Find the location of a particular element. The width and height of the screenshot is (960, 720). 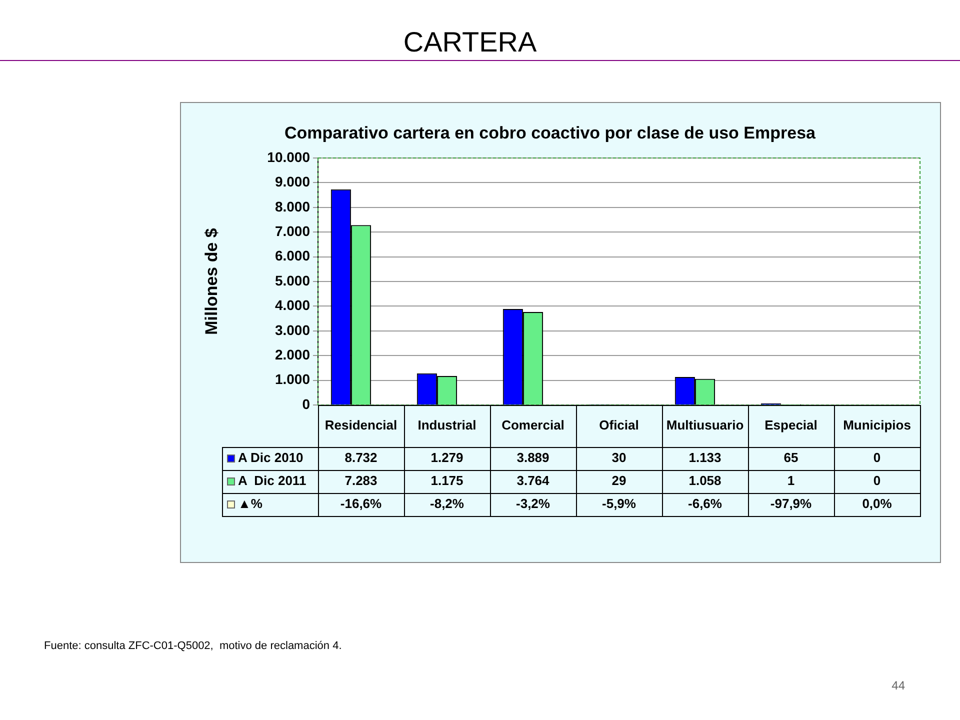

y-axis-title: Millones de $ is located at coordinates (211, 281).